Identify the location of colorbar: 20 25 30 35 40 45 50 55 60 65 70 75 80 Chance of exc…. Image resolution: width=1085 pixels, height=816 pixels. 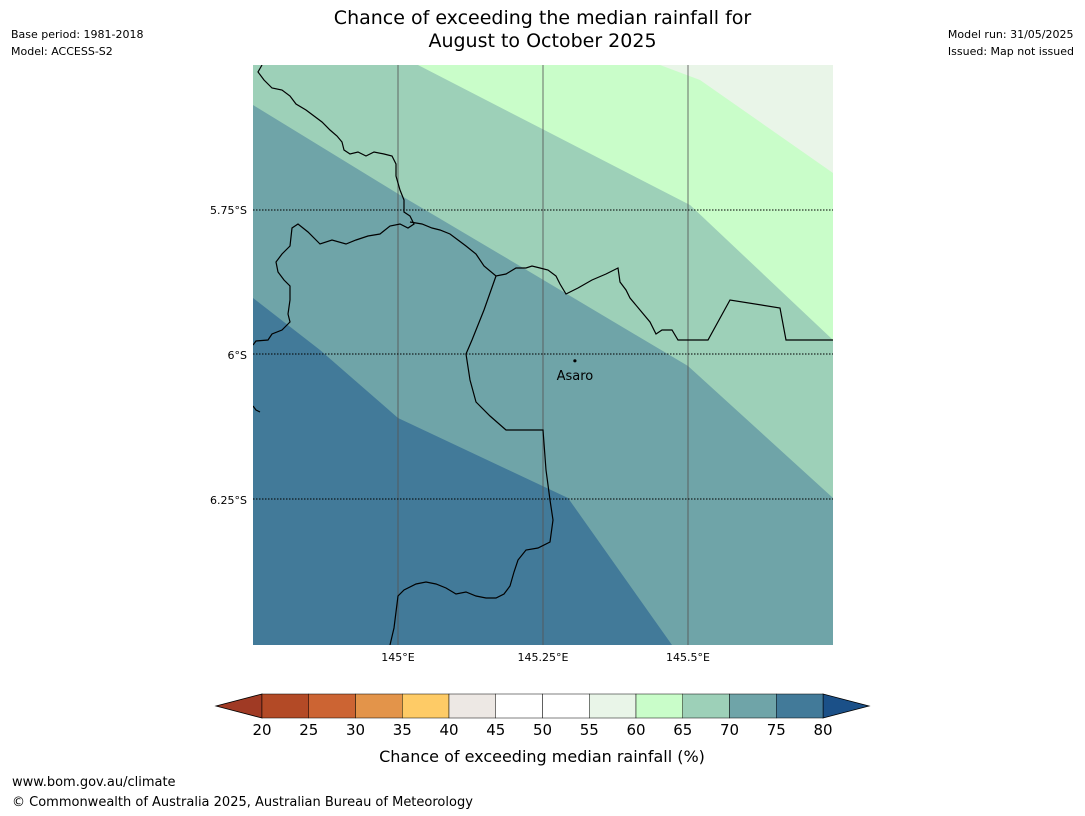
(542, 729).